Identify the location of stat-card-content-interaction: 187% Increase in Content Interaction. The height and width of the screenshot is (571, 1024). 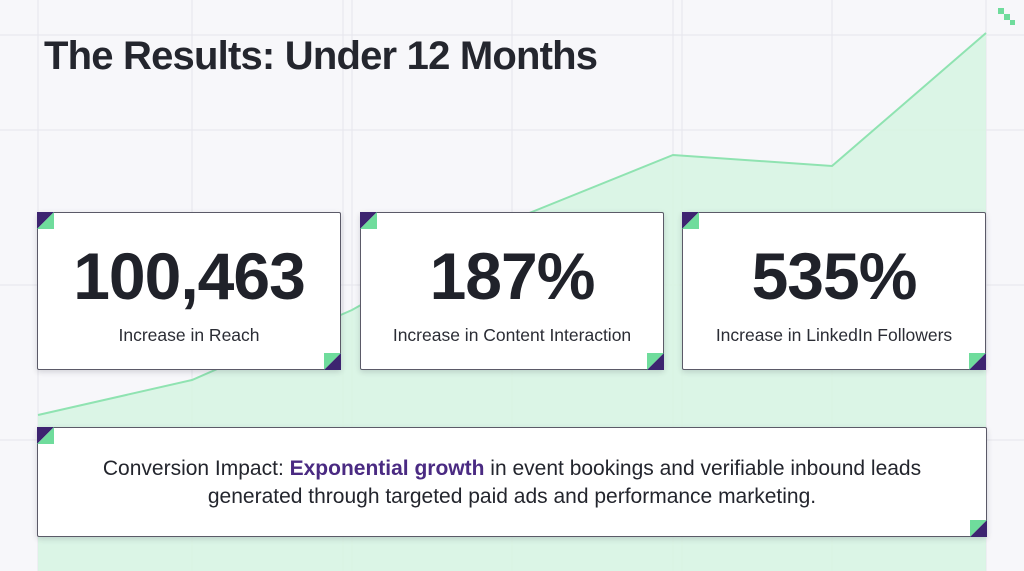
(512, 291).